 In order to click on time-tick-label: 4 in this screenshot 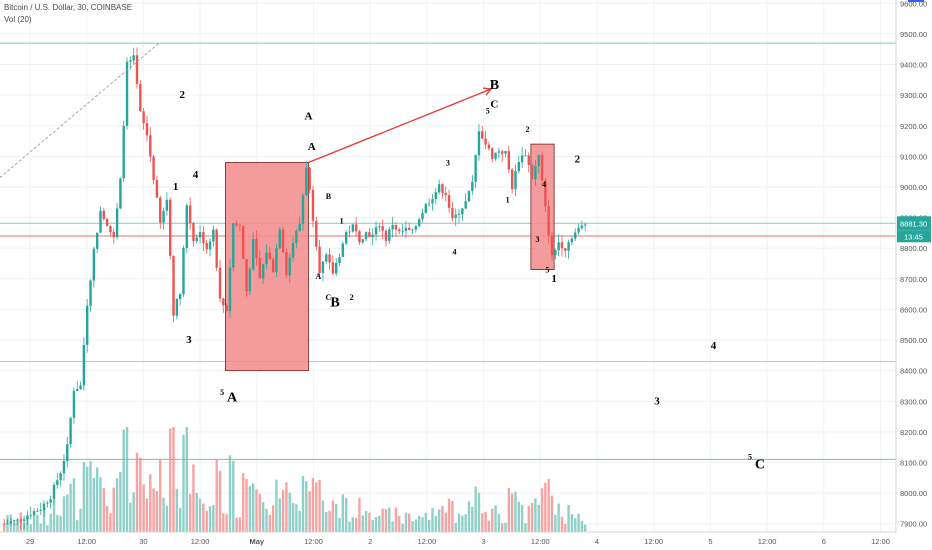, I will do `click(597, 541)`.